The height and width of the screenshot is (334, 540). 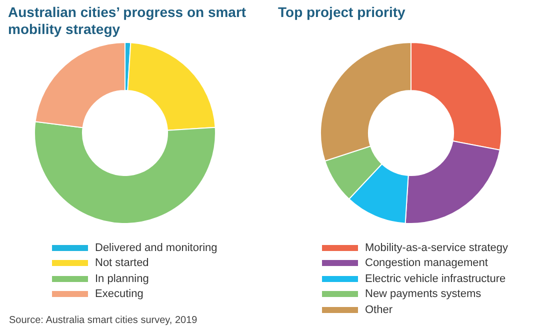 I want to click on legend-label: Not started, so click(x=122, y=263).